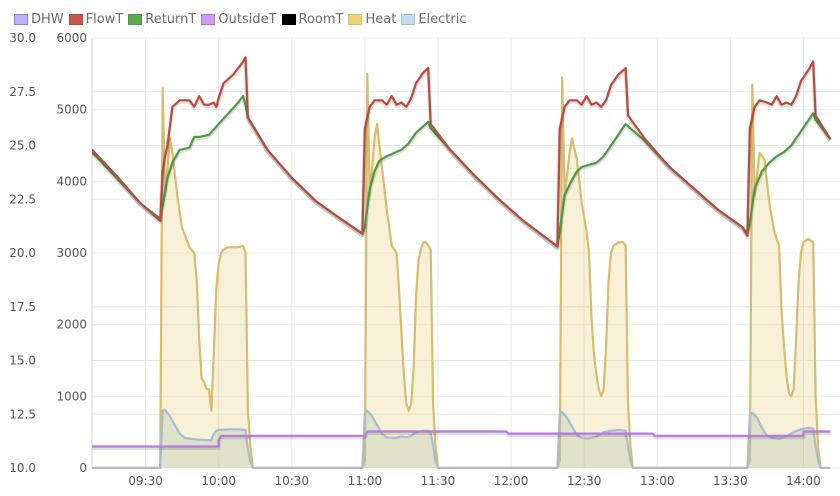 Image resolution: width=840 pixels, height=496 pixels. Describe the element at coordinates (291, 481) in the screenshot. I see `x-tick-label: 10:30` at that location.